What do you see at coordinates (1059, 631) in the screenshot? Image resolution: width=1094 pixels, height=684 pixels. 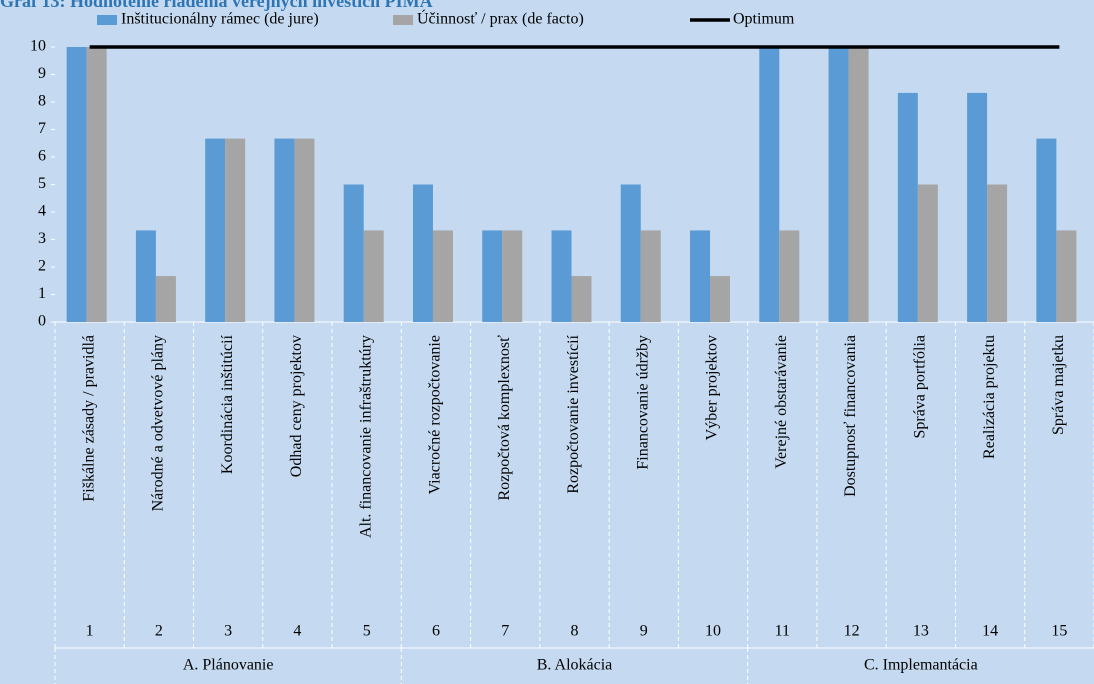 I see `category-number: 15` at bounding box center [1059, 631].